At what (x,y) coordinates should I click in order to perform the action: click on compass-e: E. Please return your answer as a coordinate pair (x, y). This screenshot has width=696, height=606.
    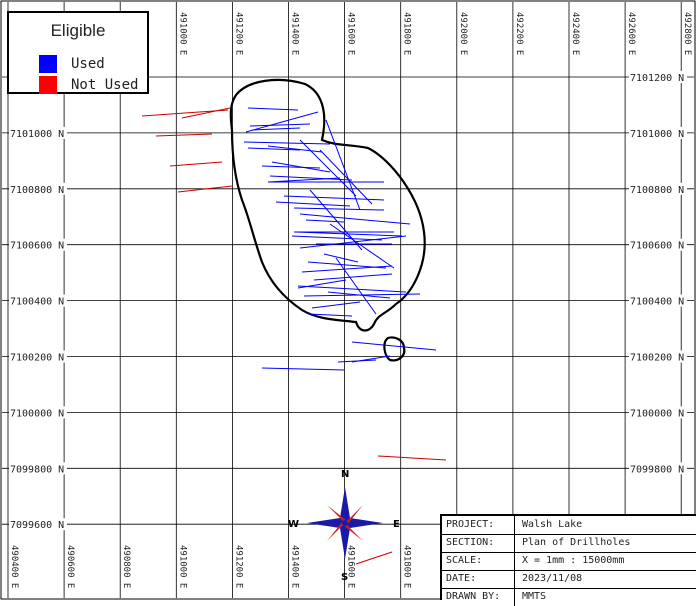
    Looking at the image, I should click on (396, 524).